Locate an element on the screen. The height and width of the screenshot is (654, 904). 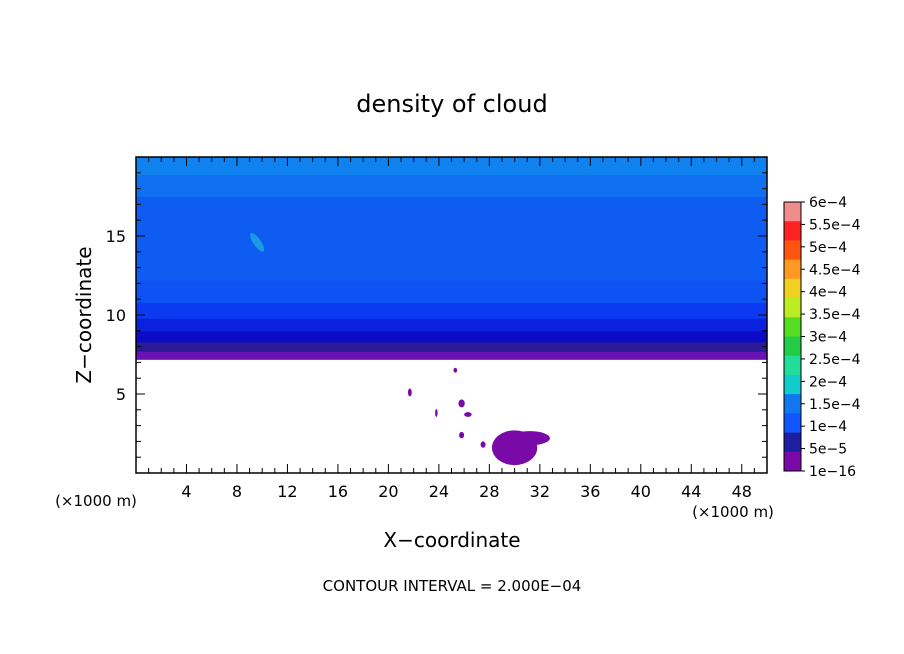
y-tick-label: 15 is located at coordinates (116, 236).